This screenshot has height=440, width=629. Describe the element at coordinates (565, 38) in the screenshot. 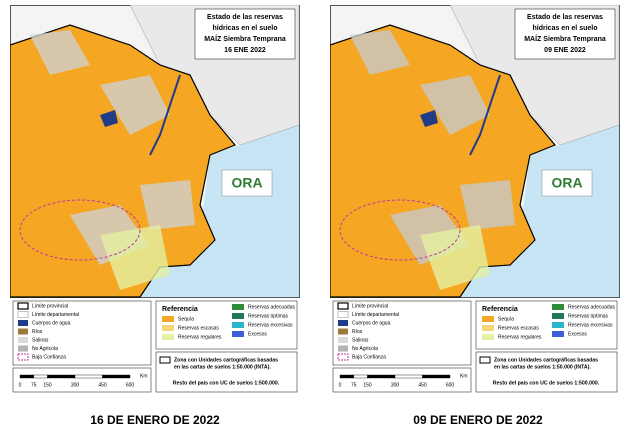

I see `map-title: MAÍZ Siembra Temprana` at that location.